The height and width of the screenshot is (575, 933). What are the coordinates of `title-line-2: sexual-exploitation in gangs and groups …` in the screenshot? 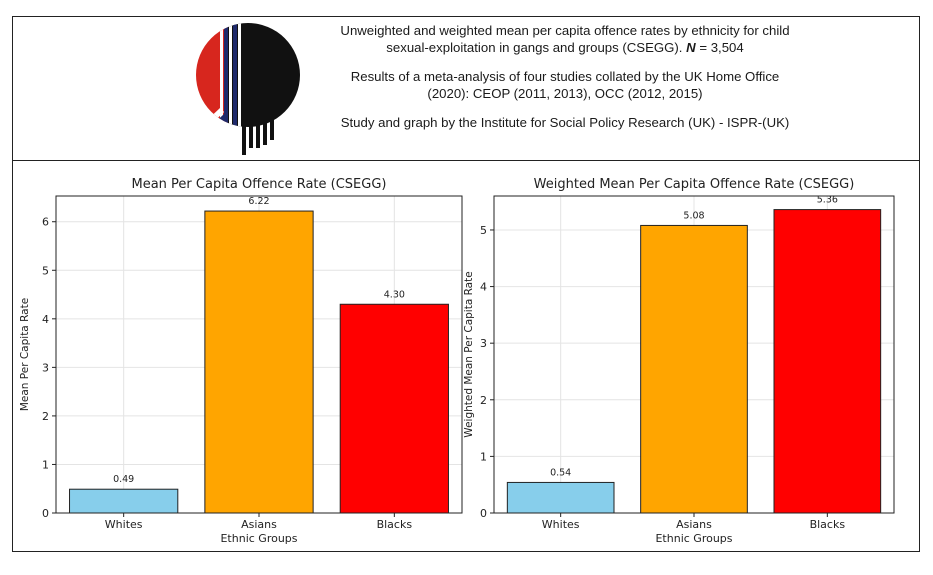 It's located at (534, 47).